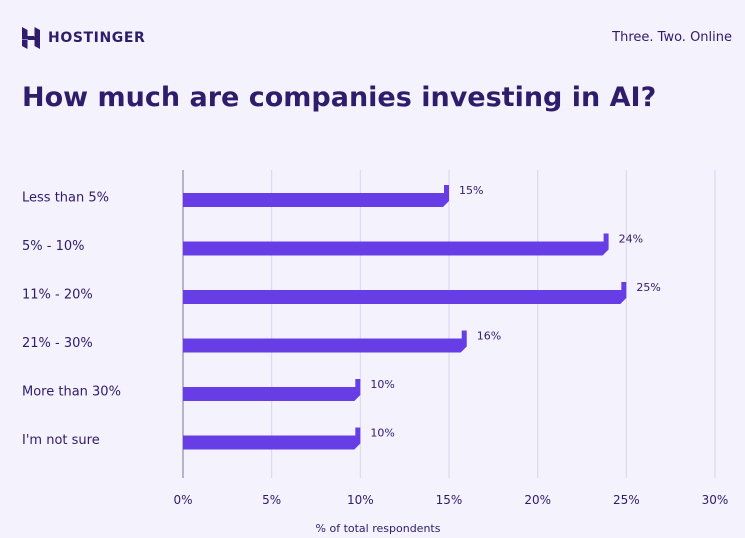  Describe the element at coordinates (372, 35) in the screenshot. I see `header: HOSTINGER Three. Two. Online` at that location.